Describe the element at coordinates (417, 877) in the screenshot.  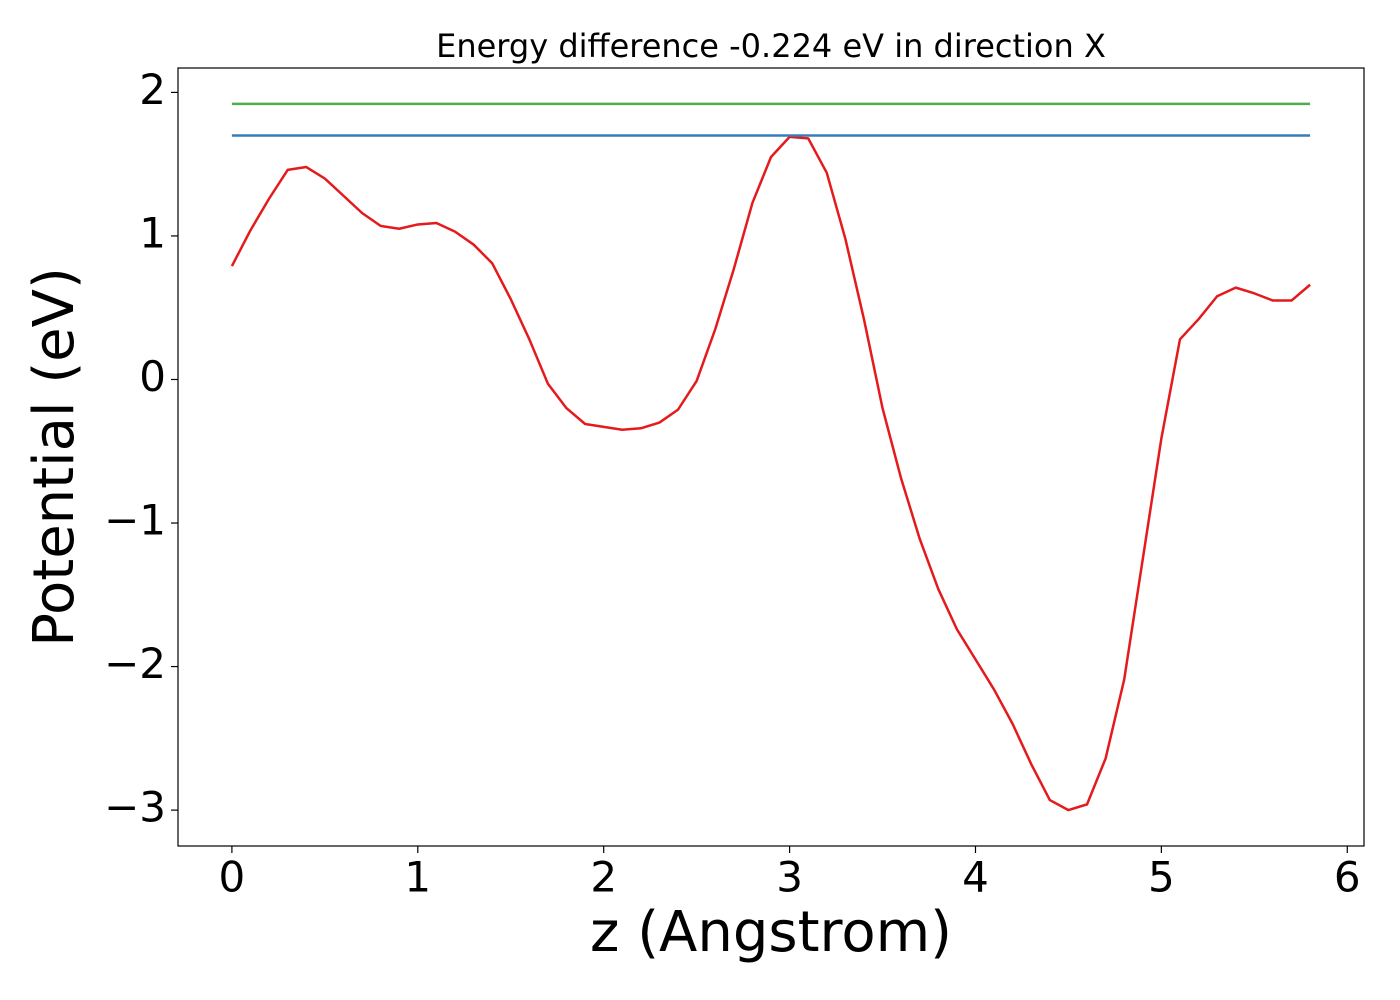
I see `x-tick-label: 1` at that location.